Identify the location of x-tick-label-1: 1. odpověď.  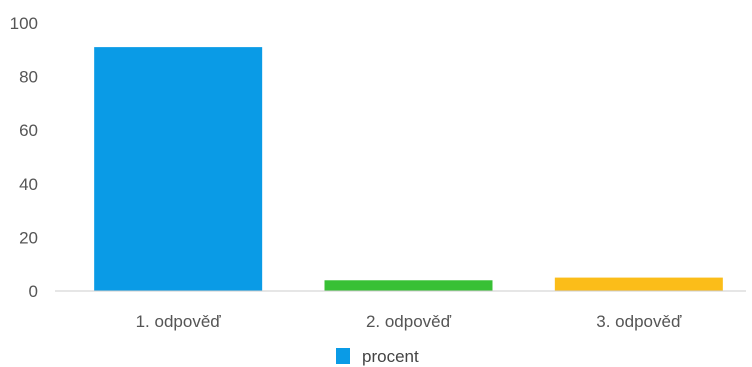
(179, 321).